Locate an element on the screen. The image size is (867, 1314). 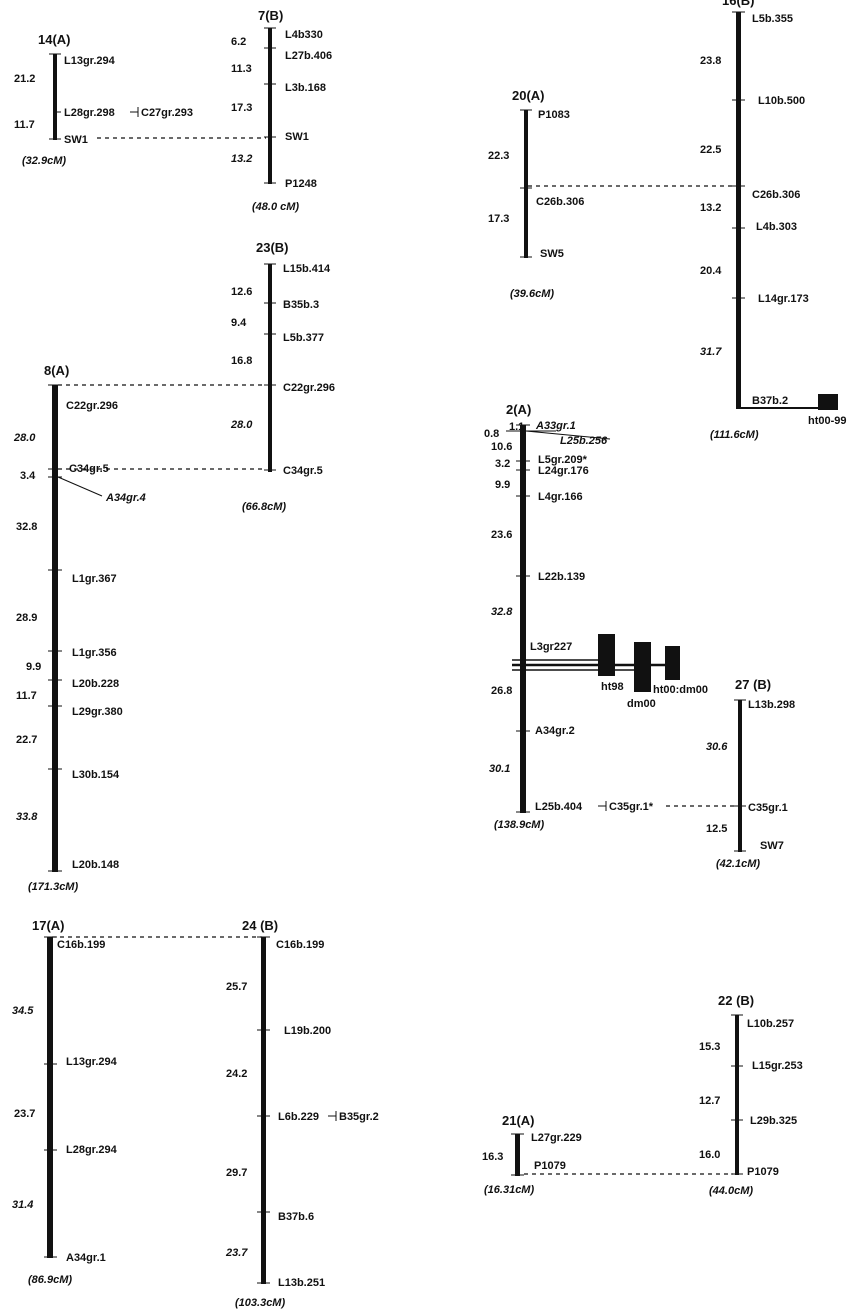
distance-label: 9.4 is located at coordinates (239, 323).